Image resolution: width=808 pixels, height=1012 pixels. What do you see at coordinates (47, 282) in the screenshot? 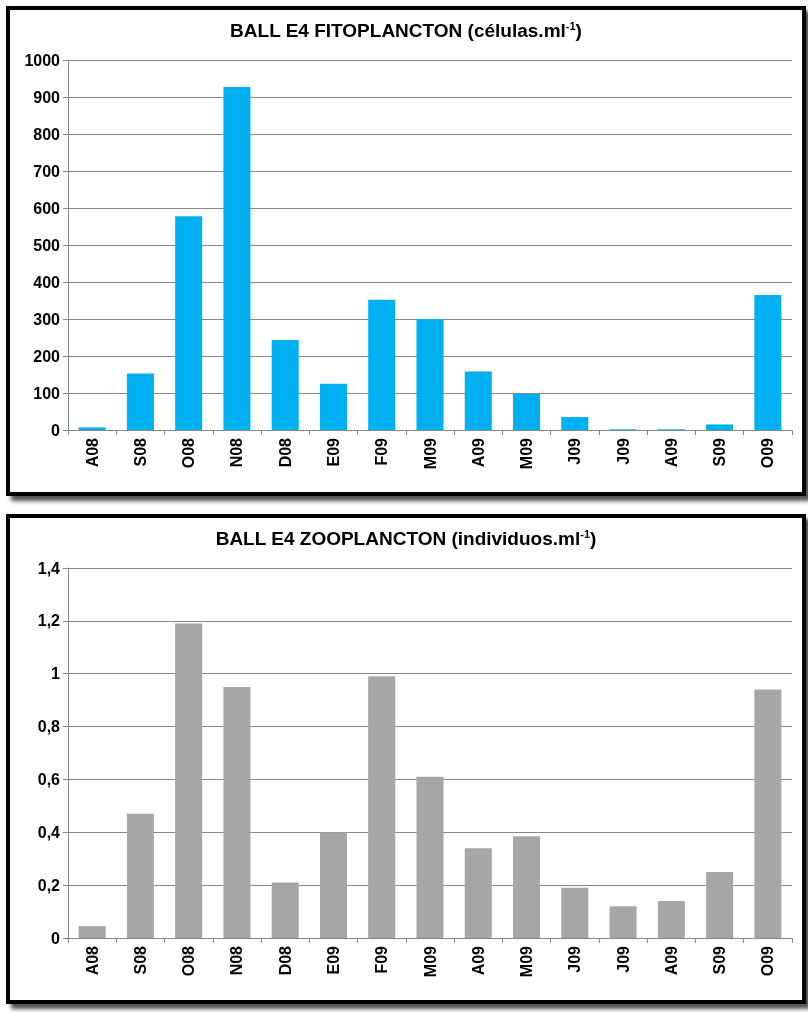
I see `y-tick-label: 400` at bounding box center [47, 282].